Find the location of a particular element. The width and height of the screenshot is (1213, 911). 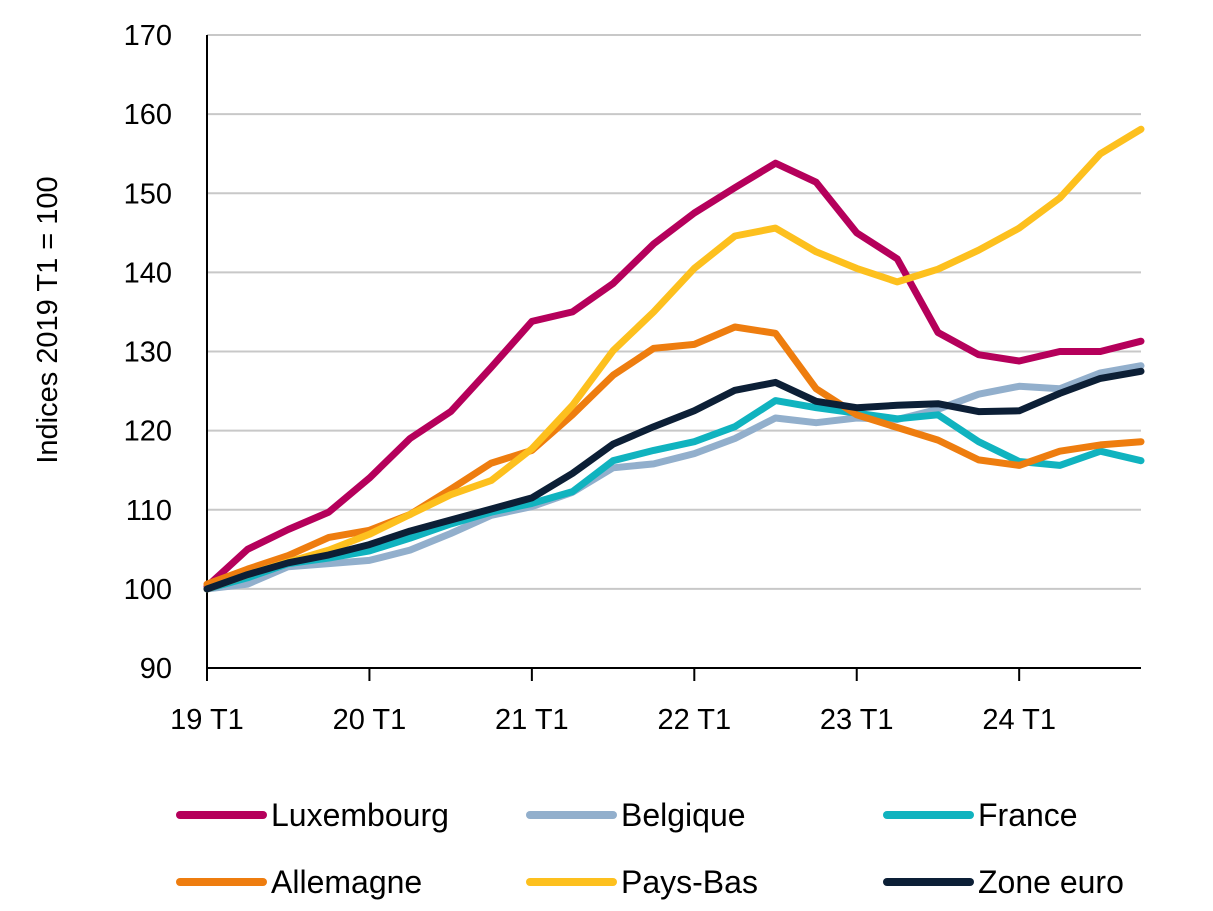

y-tick-label: 110 is located at coordinates (149, 511).